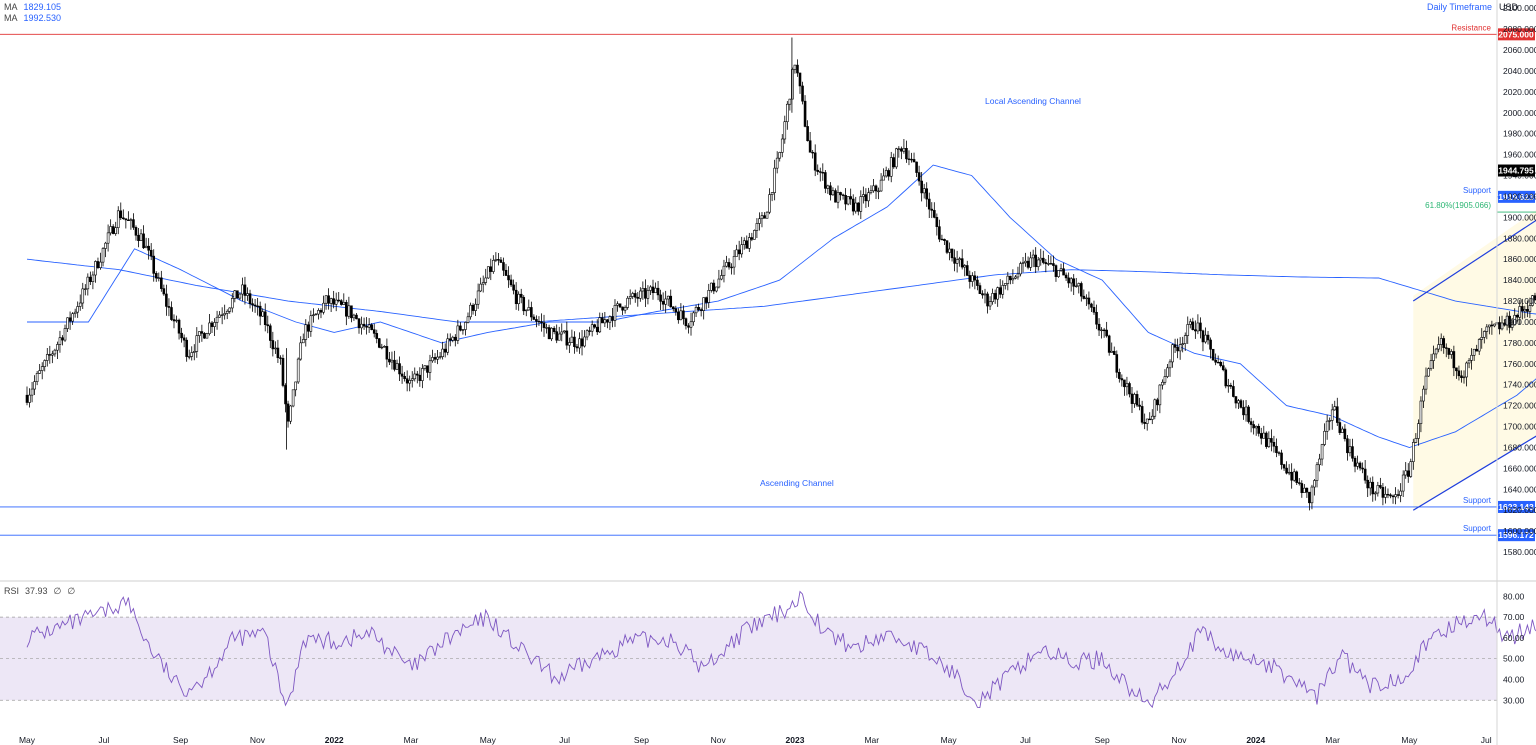  I want to click on price-tick-11: 1800.000, so click(1519, 322).